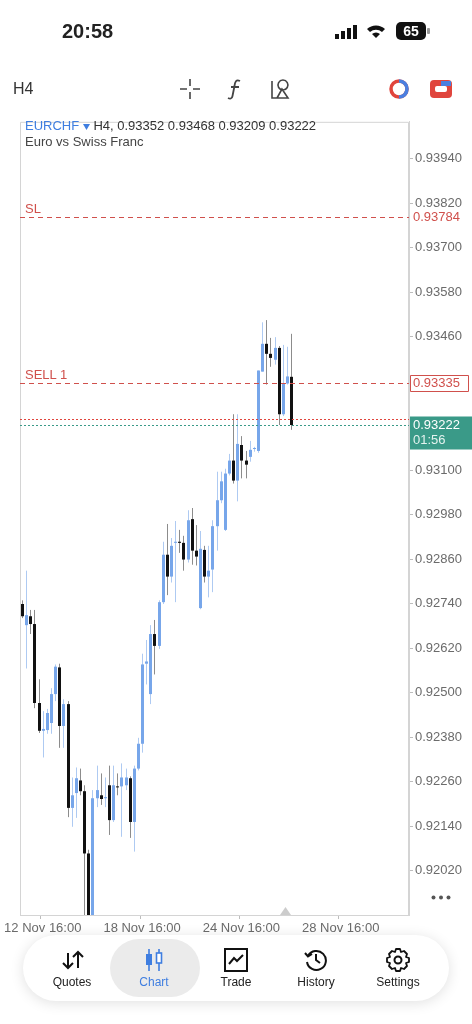 This screenshot has width=472, height=1024. What do you see at coordinates (438, 291) in the screenshot?
I see `y-tick-label: 0.93580` at bounding box center [438, 291].